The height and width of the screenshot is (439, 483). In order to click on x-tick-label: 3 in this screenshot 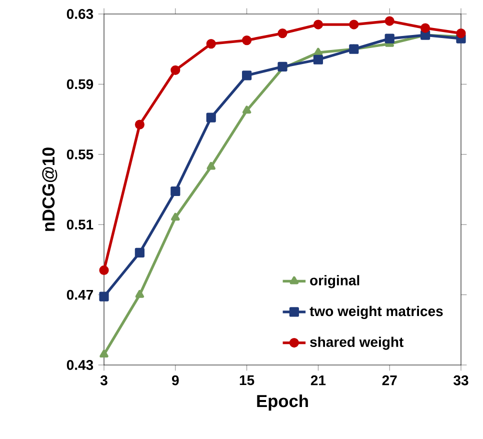, I will do `click(104, 380)`.